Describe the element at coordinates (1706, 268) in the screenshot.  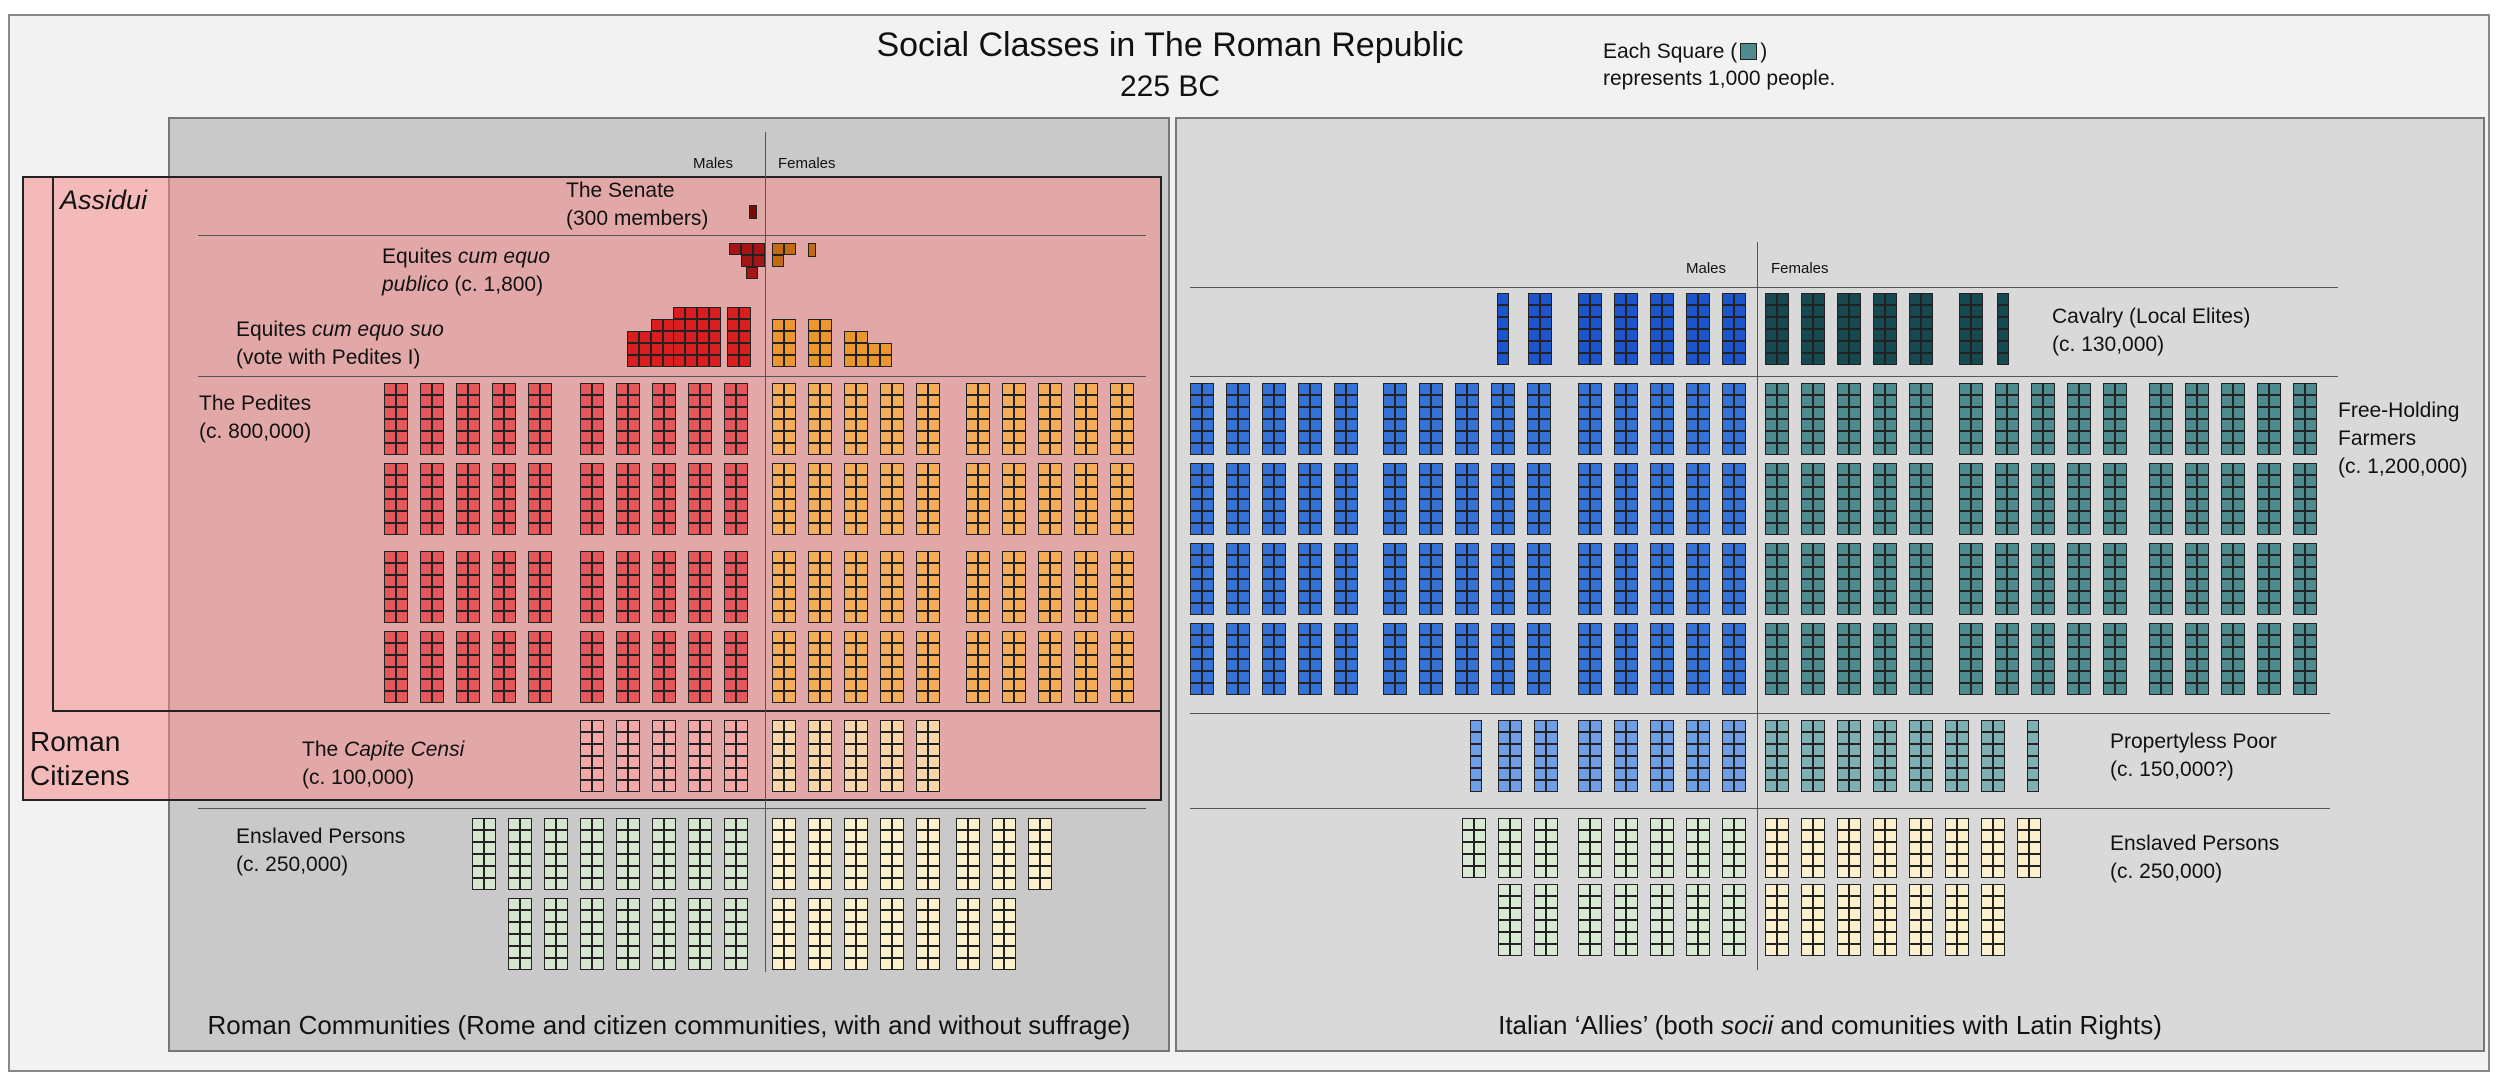
I see `allies-males-label: Males` at that location.